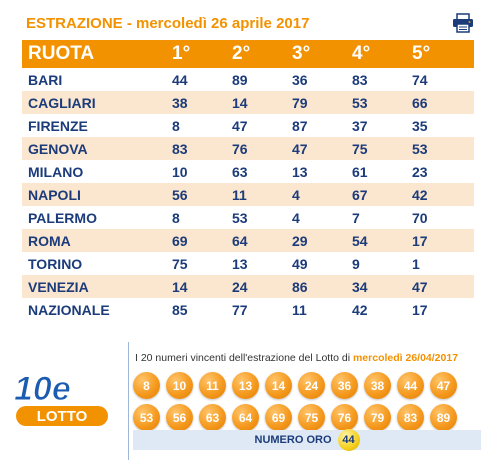 The width and height of the screenshot is (494, 474). Describe the element at coordinates (356, 263) in the screenshot. I see `drawn-number: 9` at that location.